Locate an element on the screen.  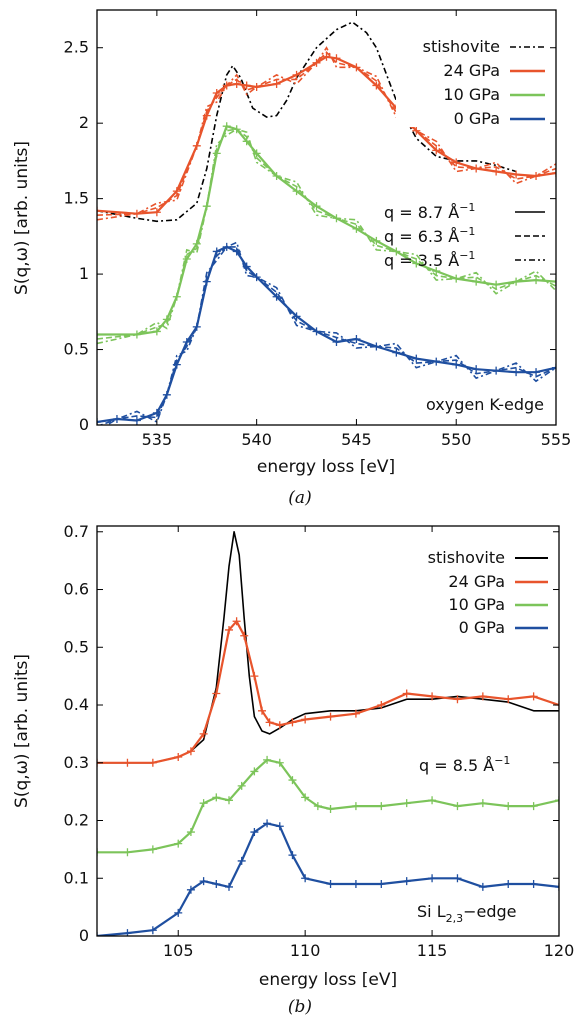
panel-b-legend: stishovite 24 GPa 10 GPa 0 GPa is located at coordinates (488, 592).